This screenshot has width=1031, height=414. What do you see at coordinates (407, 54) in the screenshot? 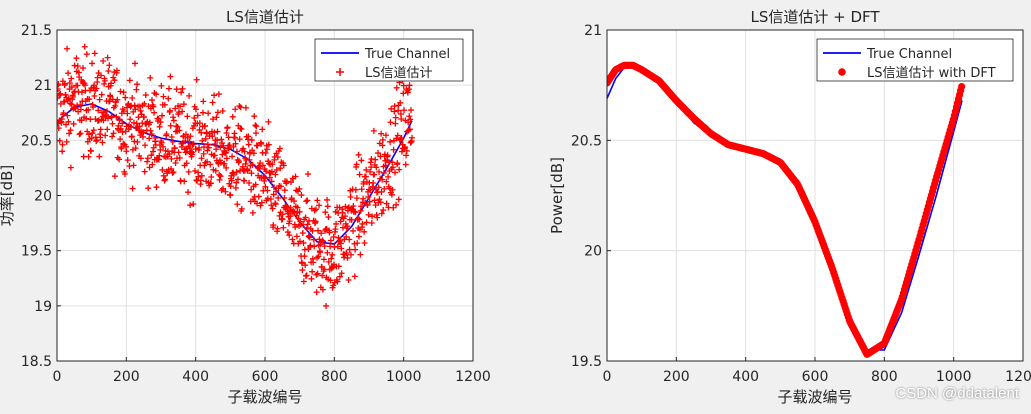
I see `legend-entry-label: True Channel` at bounding box center [407, 54].